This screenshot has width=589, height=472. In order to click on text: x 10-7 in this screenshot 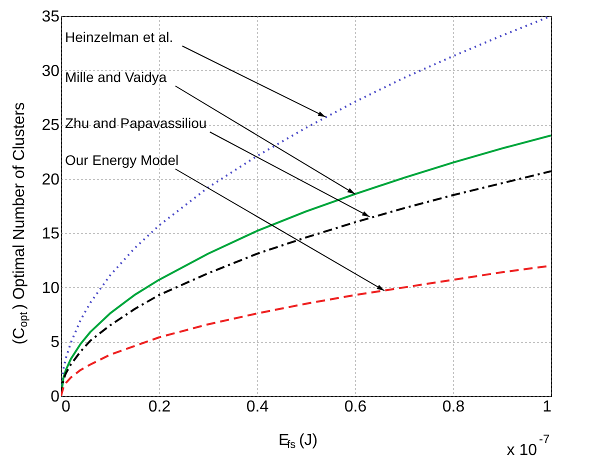, I will do `click(528, 445)`.